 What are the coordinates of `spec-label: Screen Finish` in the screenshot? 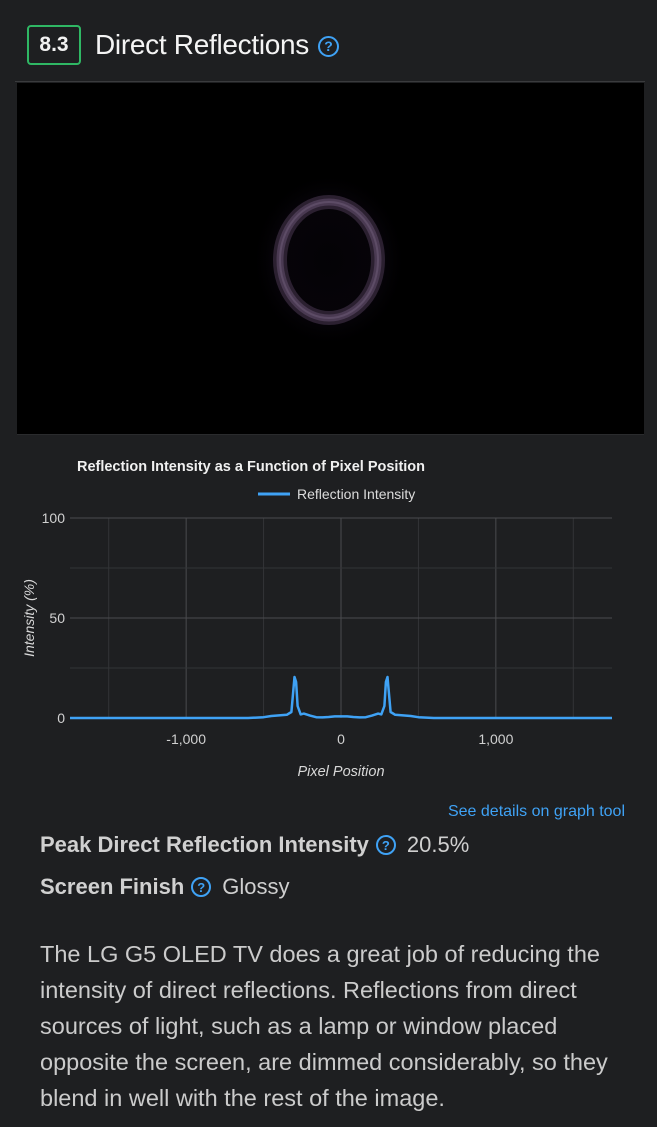 It's located at (112, 886).